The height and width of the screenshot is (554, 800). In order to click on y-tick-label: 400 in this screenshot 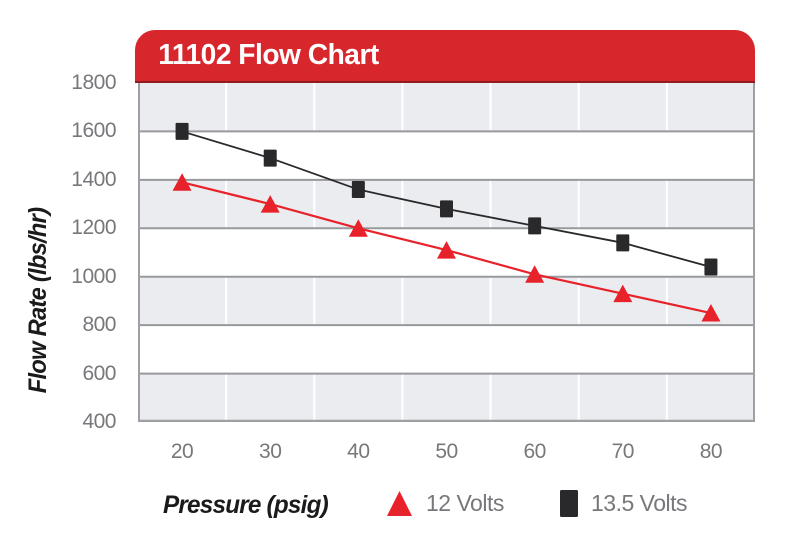, I will do `click(99, 421)`.